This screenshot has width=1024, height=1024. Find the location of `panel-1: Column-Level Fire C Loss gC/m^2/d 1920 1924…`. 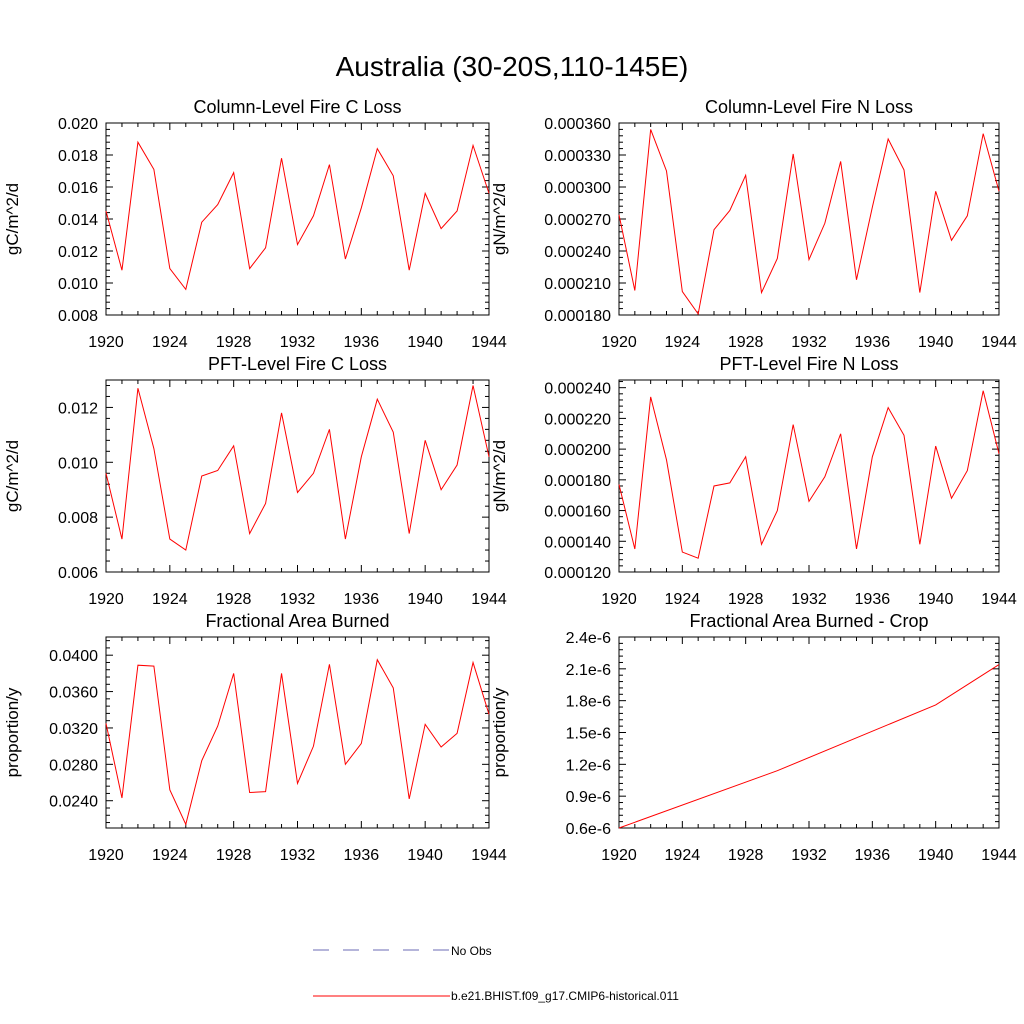

panel-1: Column-Level Fire C Loss gC/m^2/d 1920 1924… is located at coordinates (255, 224).